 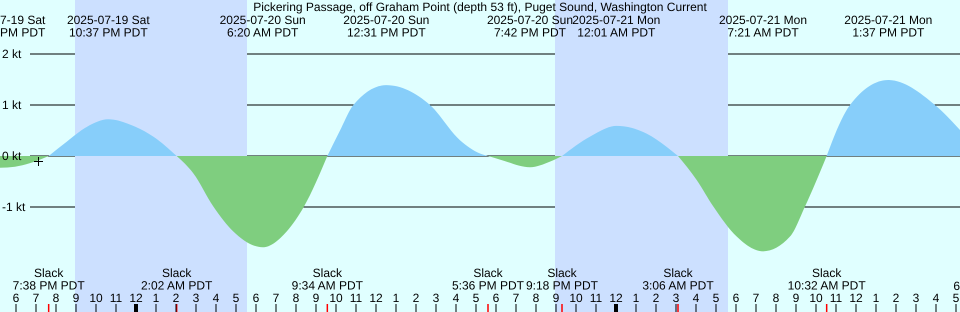 I want to click on annotation: 7-19 Sat PM PDT, so click(x=23, y=26).